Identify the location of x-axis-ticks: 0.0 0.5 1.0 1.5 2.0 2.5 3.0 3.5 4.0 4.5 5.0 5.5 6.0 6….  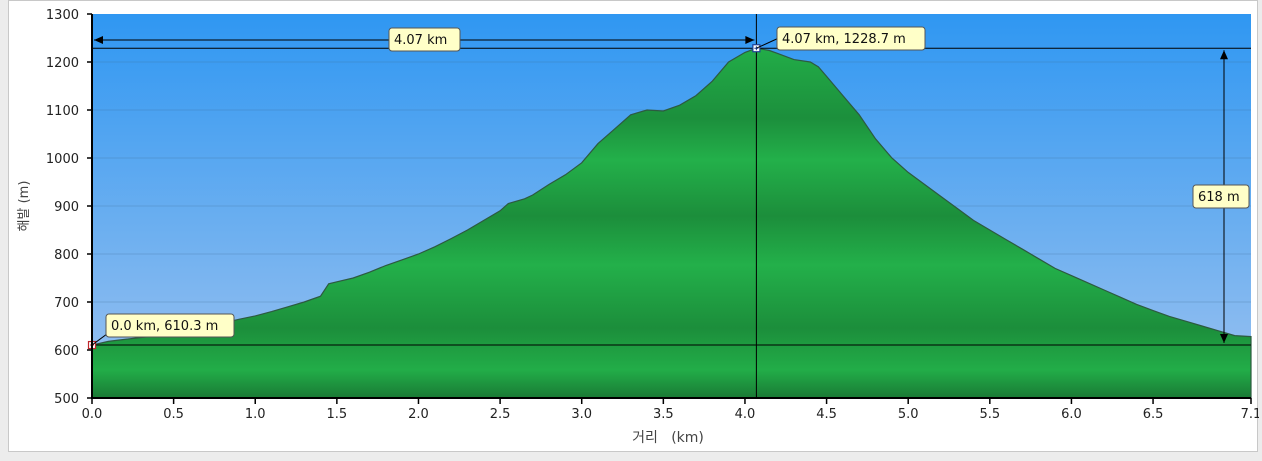
(671, 410).